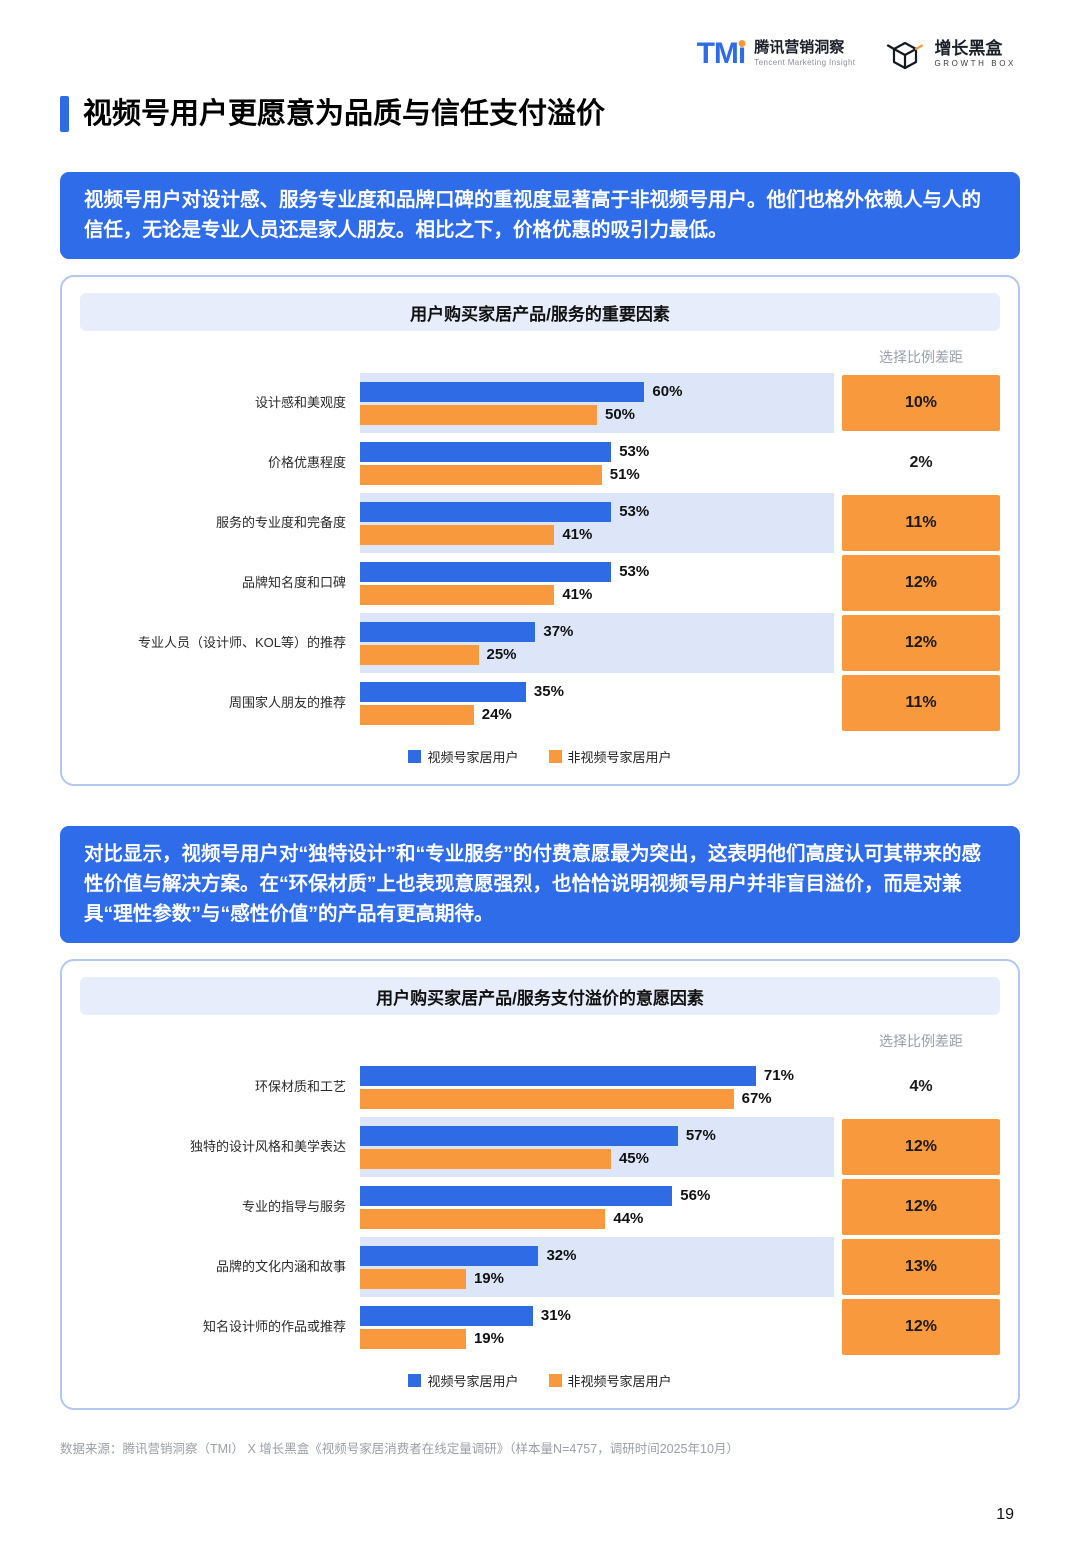 This screenshot has height=1560, width=1080. Describe the element at coordinates (540, 357) in the screenshot. I see `diff-header-row: 选择比例差距` at that location.